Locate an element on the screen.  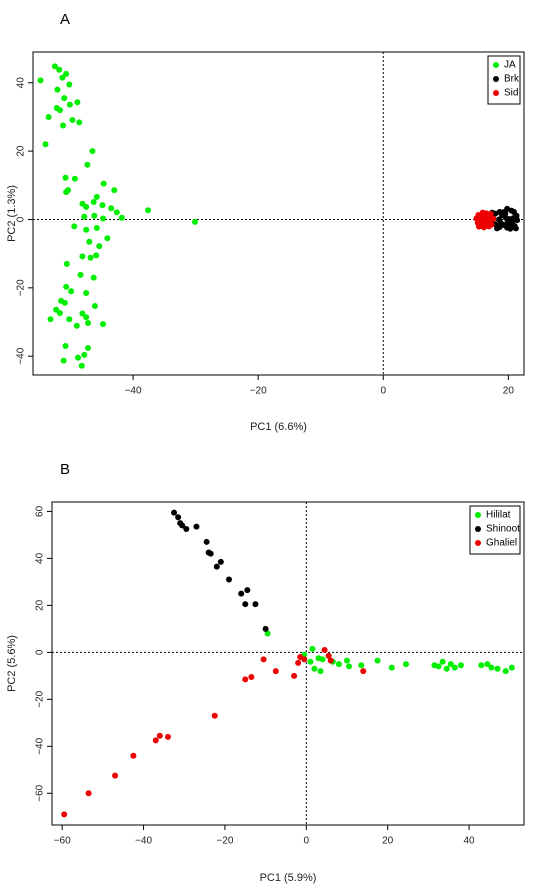
panel-label: B is located at coordinates (65, 469).